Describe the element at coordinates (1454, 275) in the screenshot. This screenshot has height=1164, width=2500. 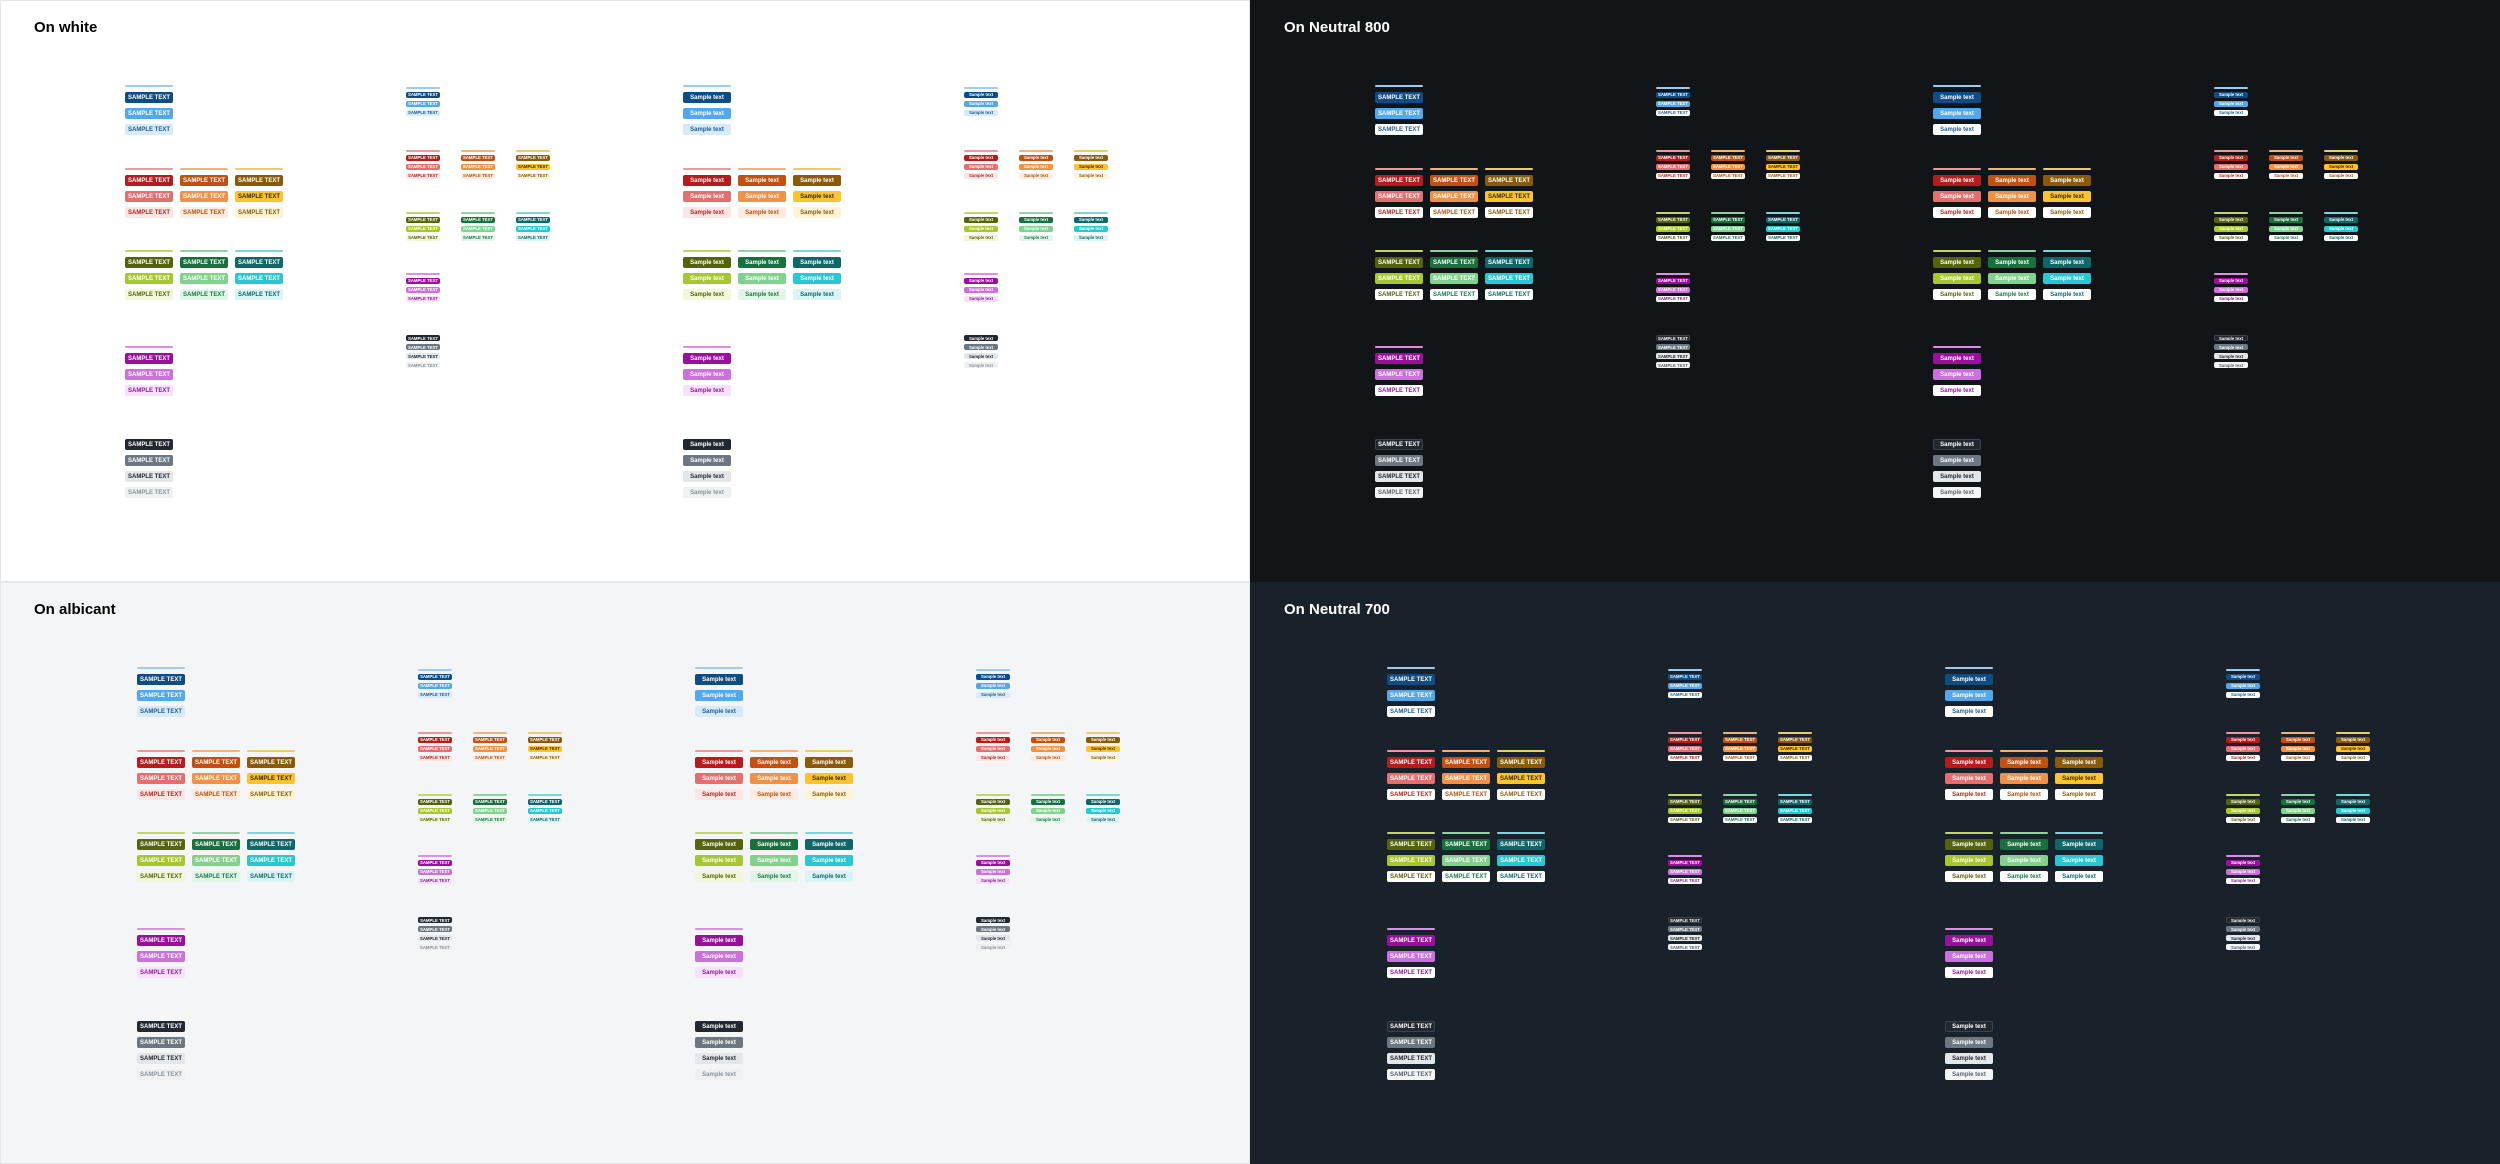
I see `tag-stack-green: SAMPLE TEXT SAMPLE TEXT SAMPLE TEXT` at that location.